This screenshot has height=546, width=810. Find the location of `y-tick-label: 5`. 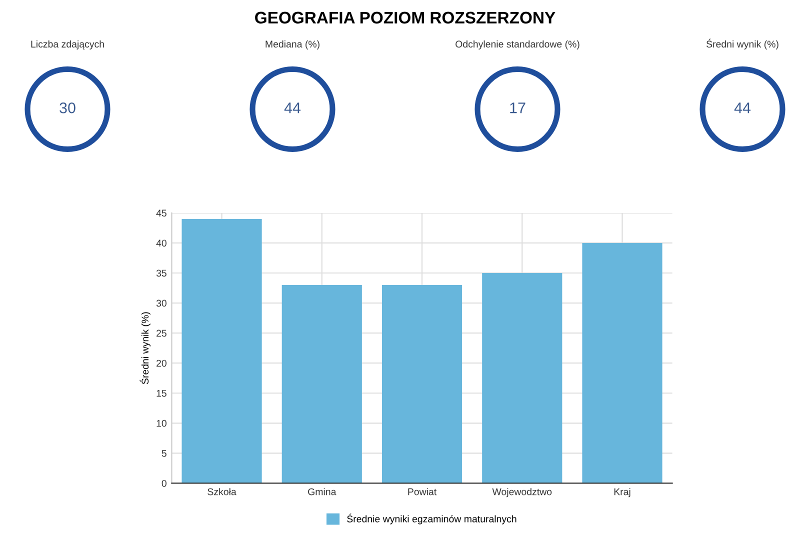

y-tick-label: 5 is located at coordinates (164, 453).